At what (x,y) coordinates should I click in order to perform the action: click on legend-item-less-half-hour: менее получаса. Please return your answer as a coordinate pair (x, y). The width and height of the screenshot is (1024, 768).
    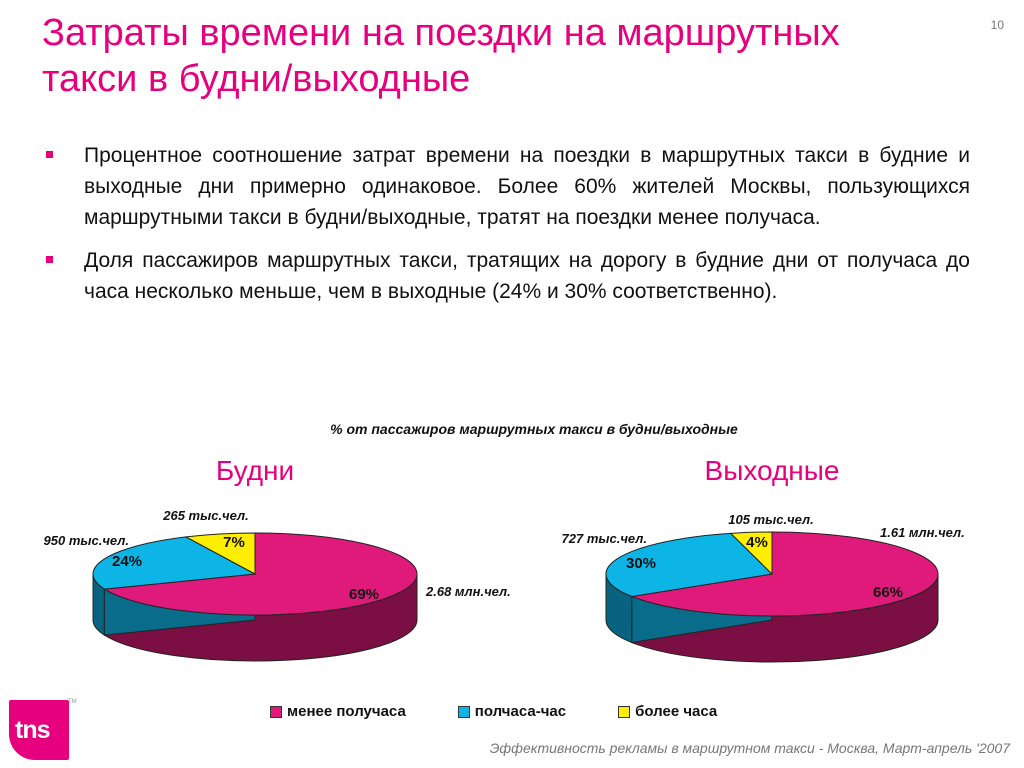
    Looking at the image, I should click on (338, 711).